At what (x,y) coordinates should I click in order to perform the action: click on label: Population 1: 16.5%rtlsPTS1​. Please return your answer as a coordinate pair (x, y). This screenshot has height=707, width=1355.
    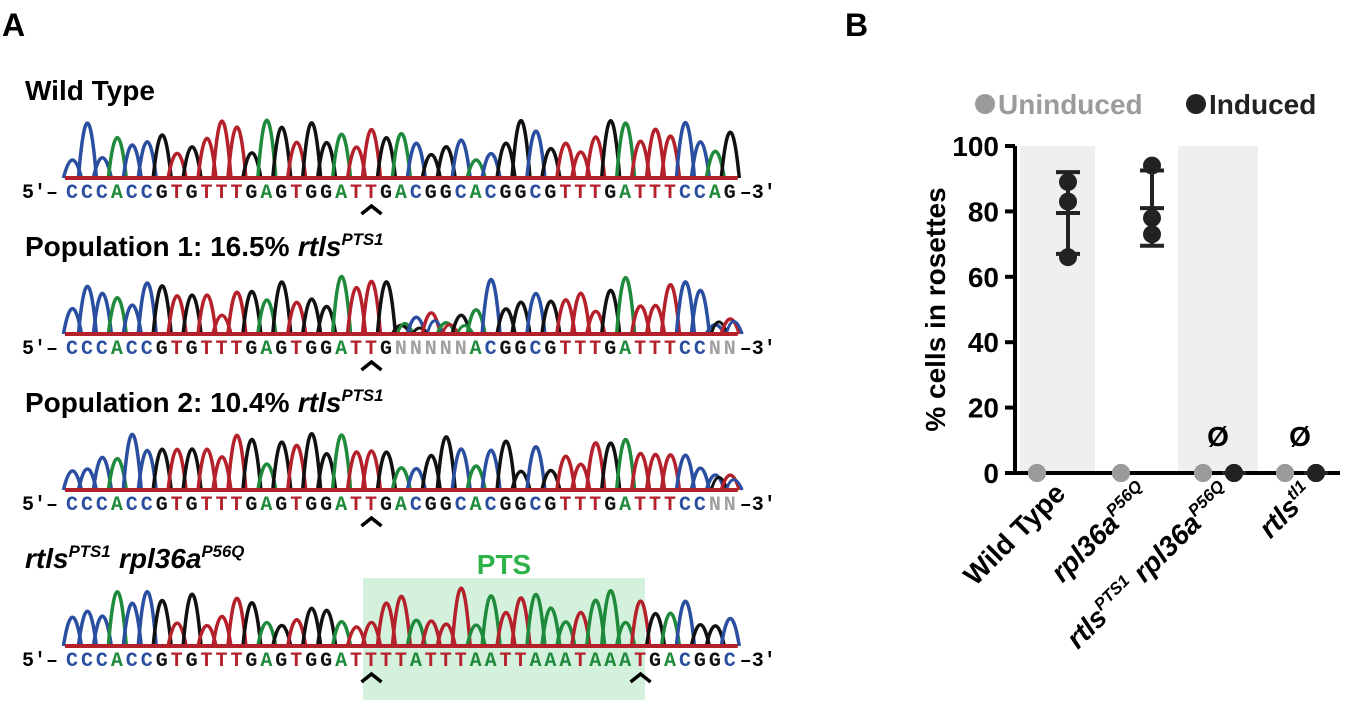
    Looking at the image, I should click on (204, 246).